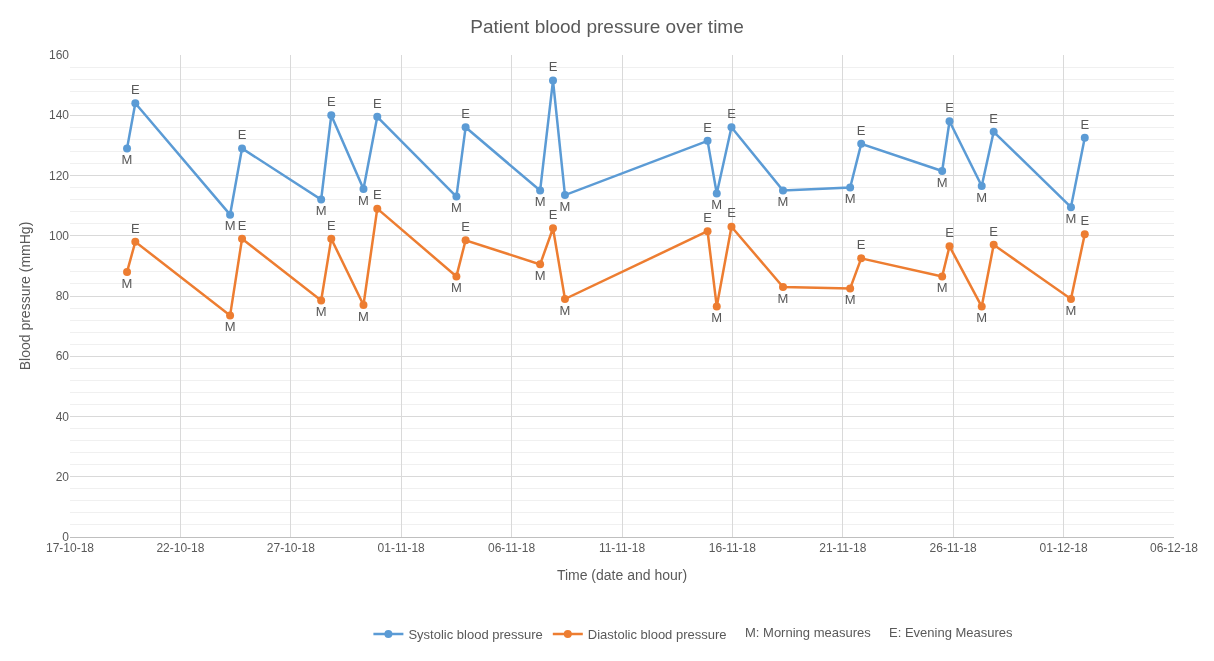 This screenshot has height=661, width=1214. What do you see at coordinates (62, 356) in the screenshot?
I see `y-tick-label: 60` at bounding box center [62, 356].